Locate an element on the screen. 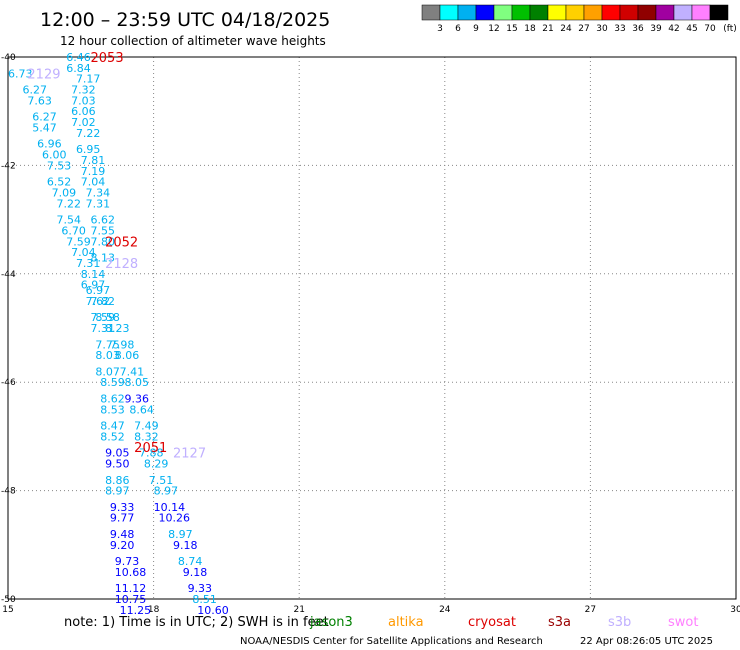 The height and width of the screenshot is (650, 740). pass-number-label: 2053 is located at coordinates (107, 58).